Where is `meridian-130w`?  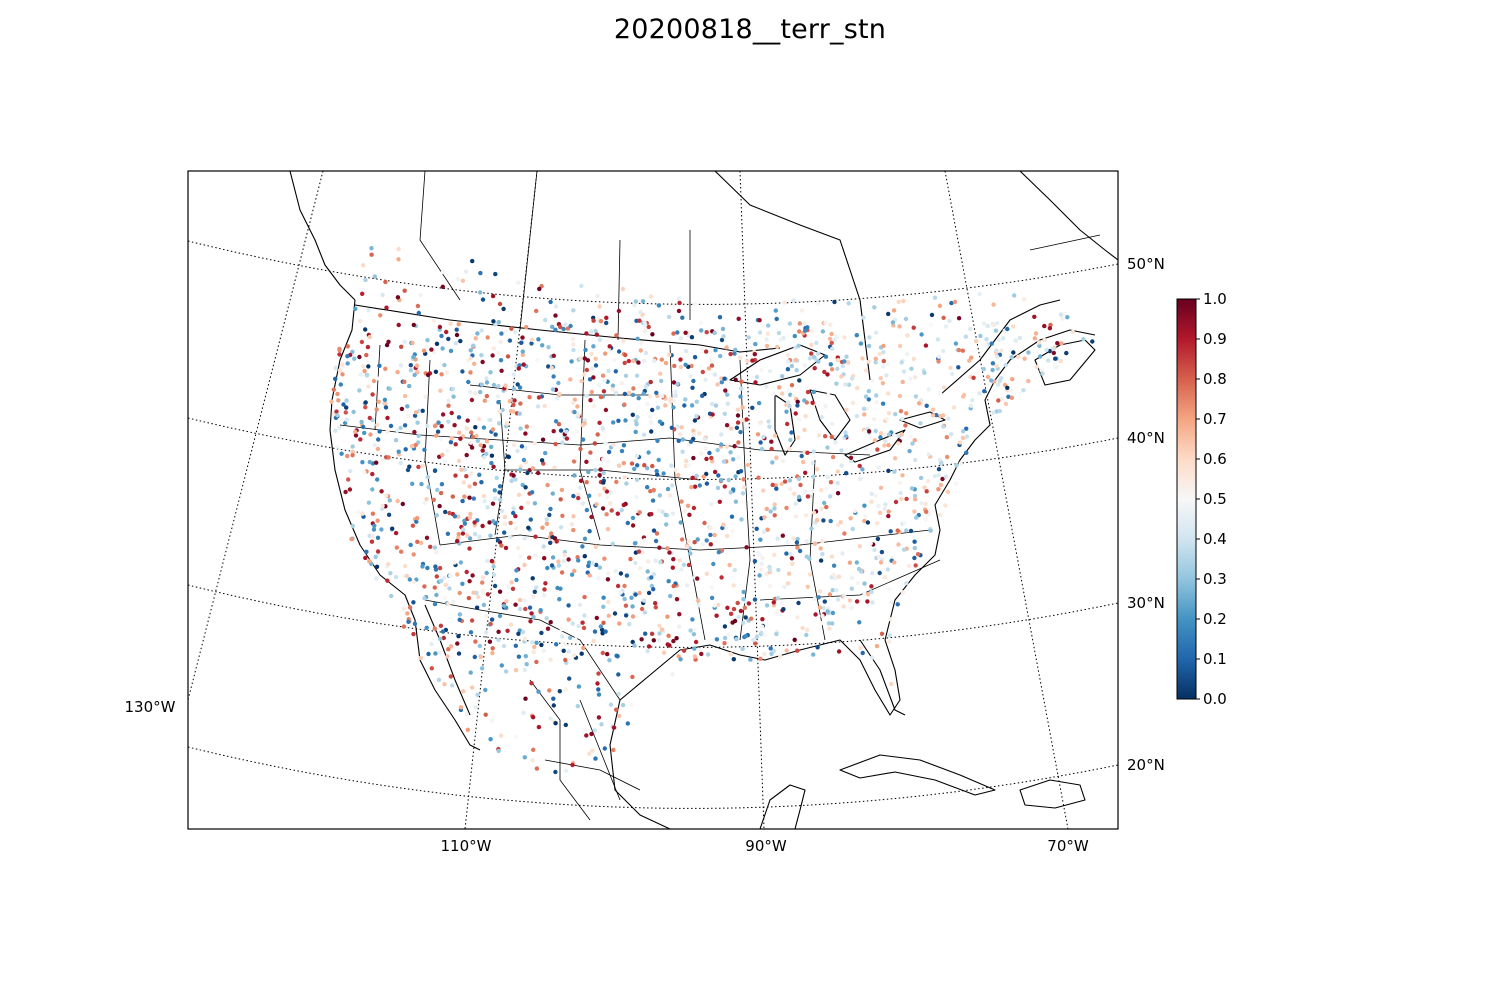 meridian-130w is located at coordinates (256, 436).